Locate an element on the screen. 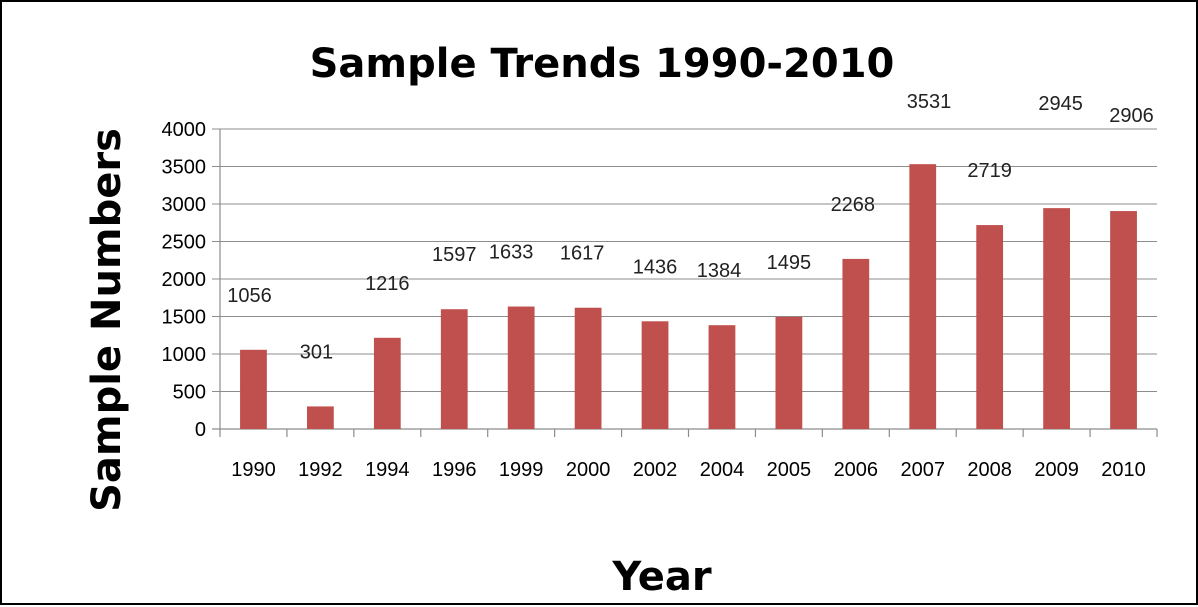  x-tick-label: 2000 is located at coordinates (588, 470).